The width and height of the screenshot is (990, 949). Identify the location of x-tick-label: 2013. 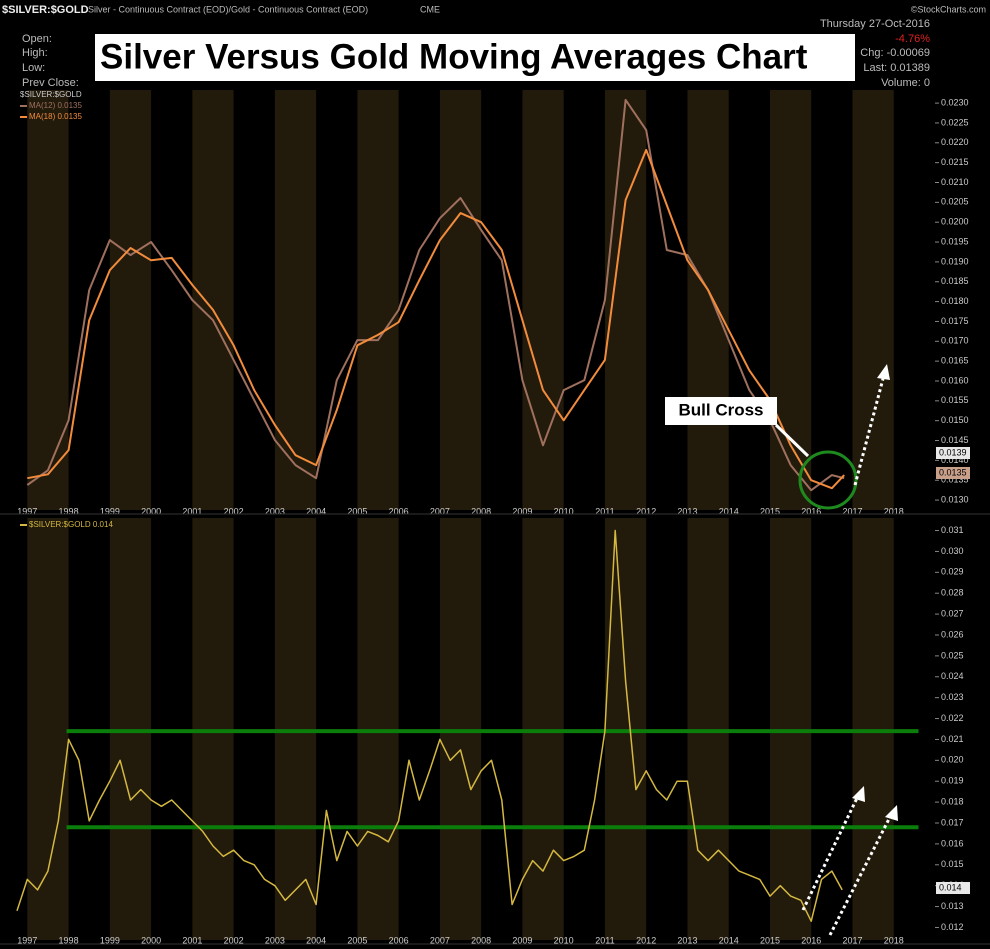
(687, 511).